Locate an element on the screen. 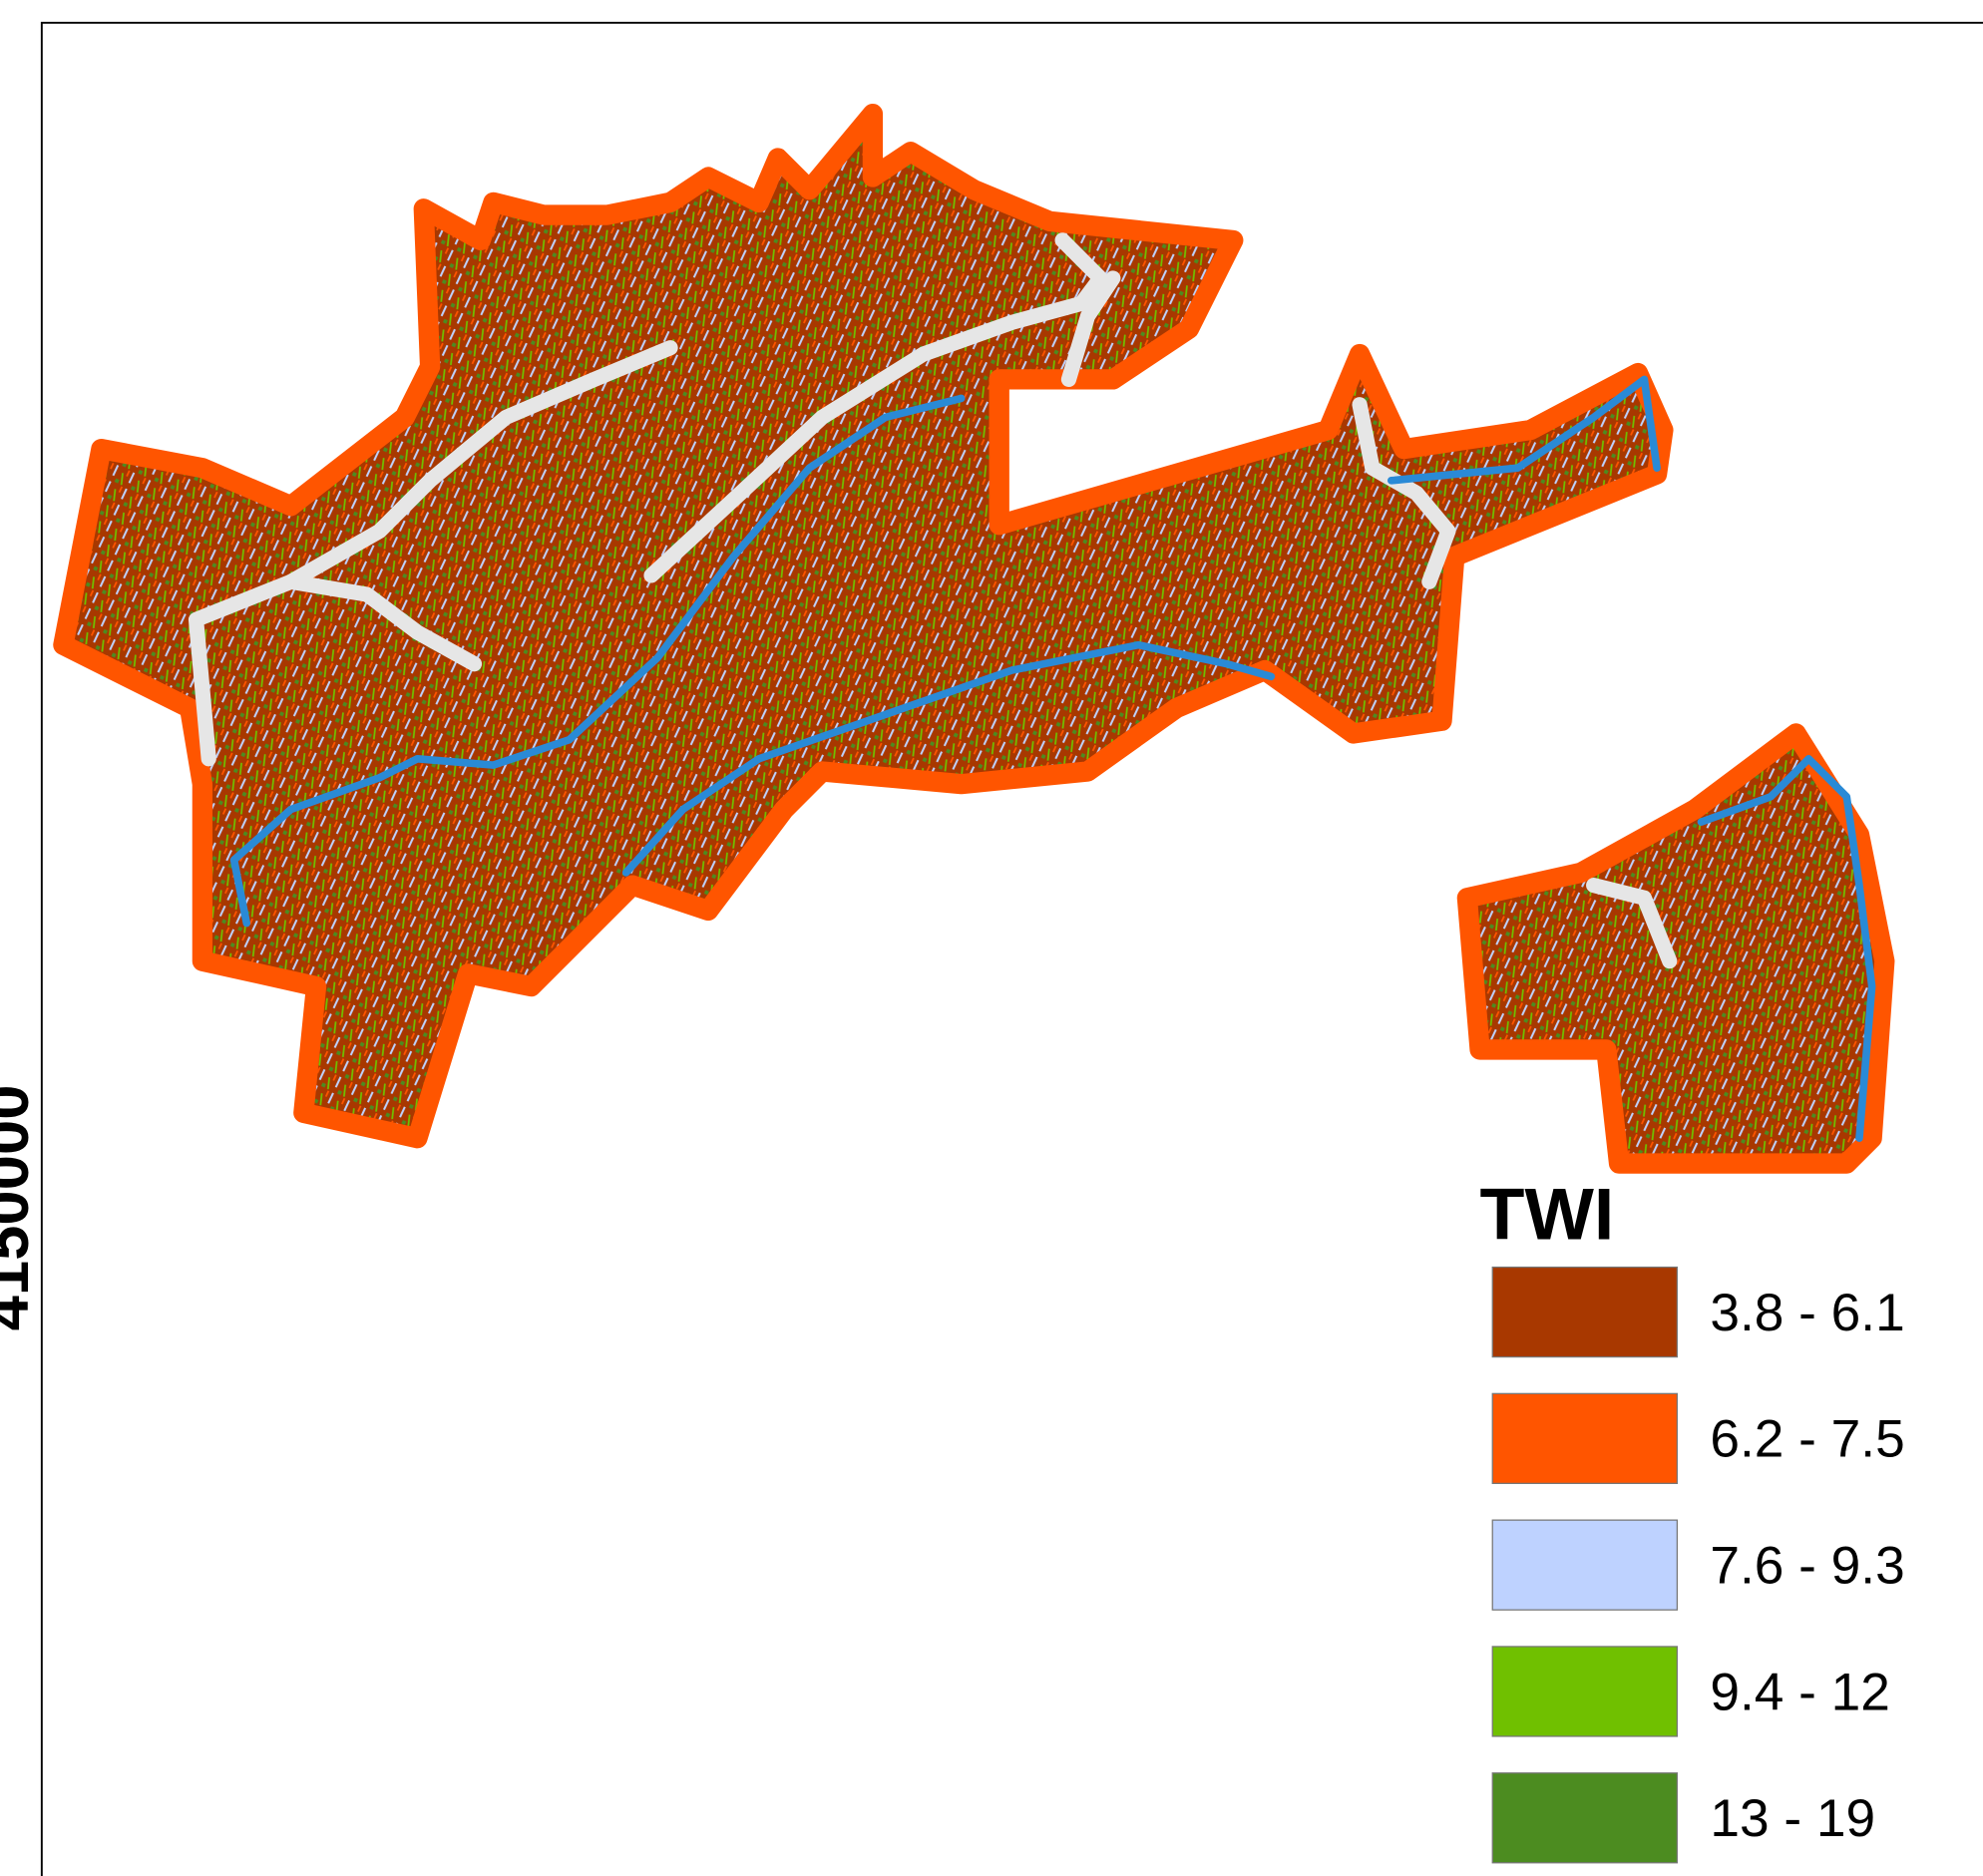 This screenshot has width=1983, height=1876. legend-label: 7.6 - 9.3 is located at coordinates (1807, 1566).